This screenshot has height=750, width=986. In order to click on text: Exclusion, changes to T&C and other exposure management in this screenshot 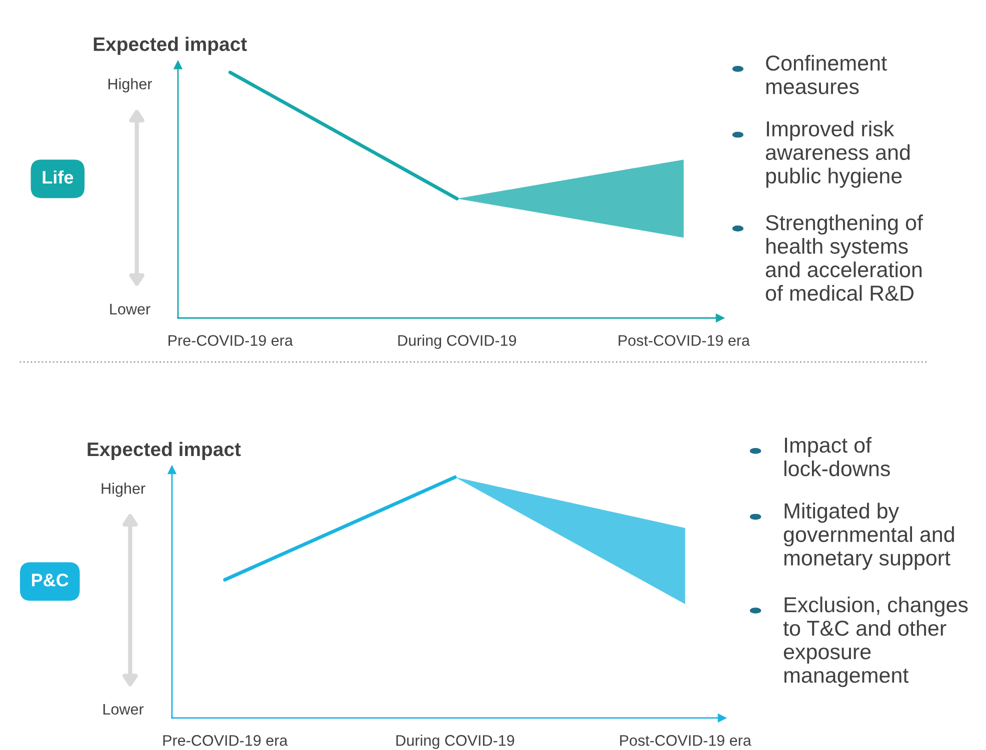, I will do `click(875, 642)`.